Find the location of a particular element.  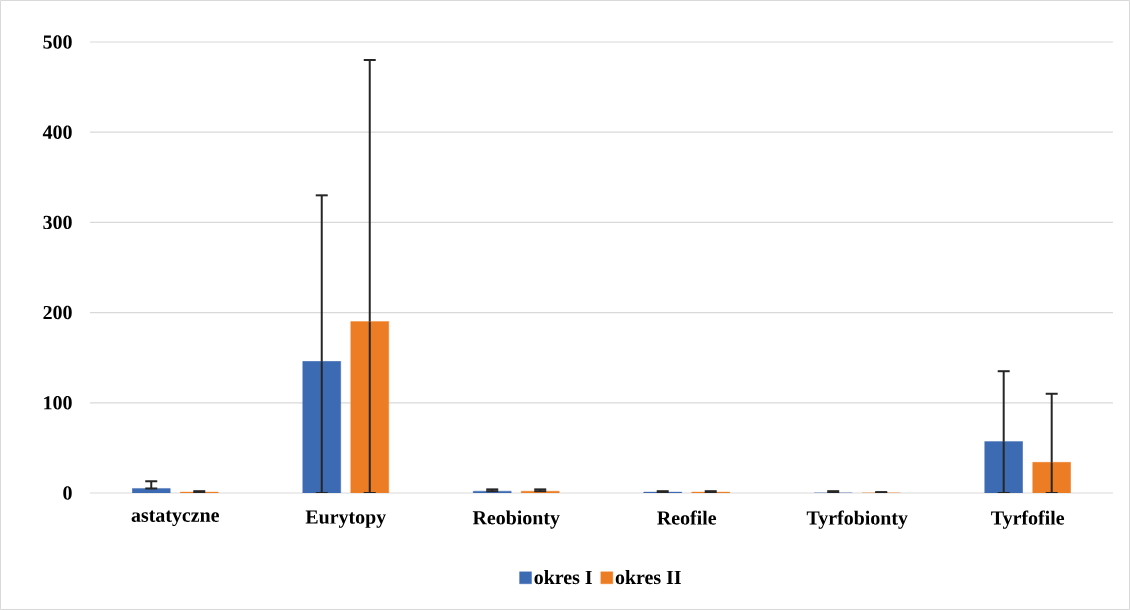

y-tick-label: 400 is located at coordinates (57, 132).